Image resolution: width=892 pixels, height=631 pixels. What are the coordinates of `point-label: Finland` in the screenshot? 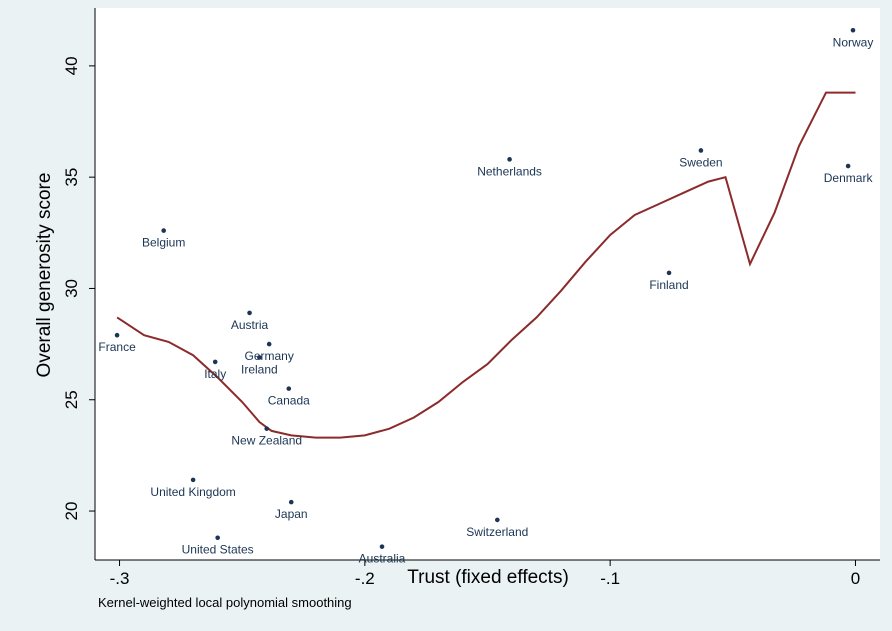 It's located at (668, 285).